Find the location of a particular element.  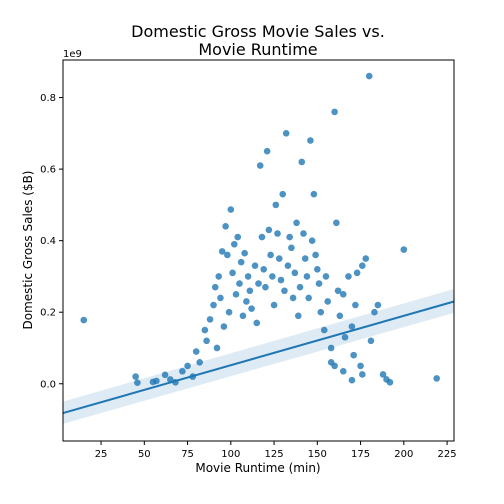

y-axis-label: Domestic Gross Sales ($B) is located at coordinates (28, 250).